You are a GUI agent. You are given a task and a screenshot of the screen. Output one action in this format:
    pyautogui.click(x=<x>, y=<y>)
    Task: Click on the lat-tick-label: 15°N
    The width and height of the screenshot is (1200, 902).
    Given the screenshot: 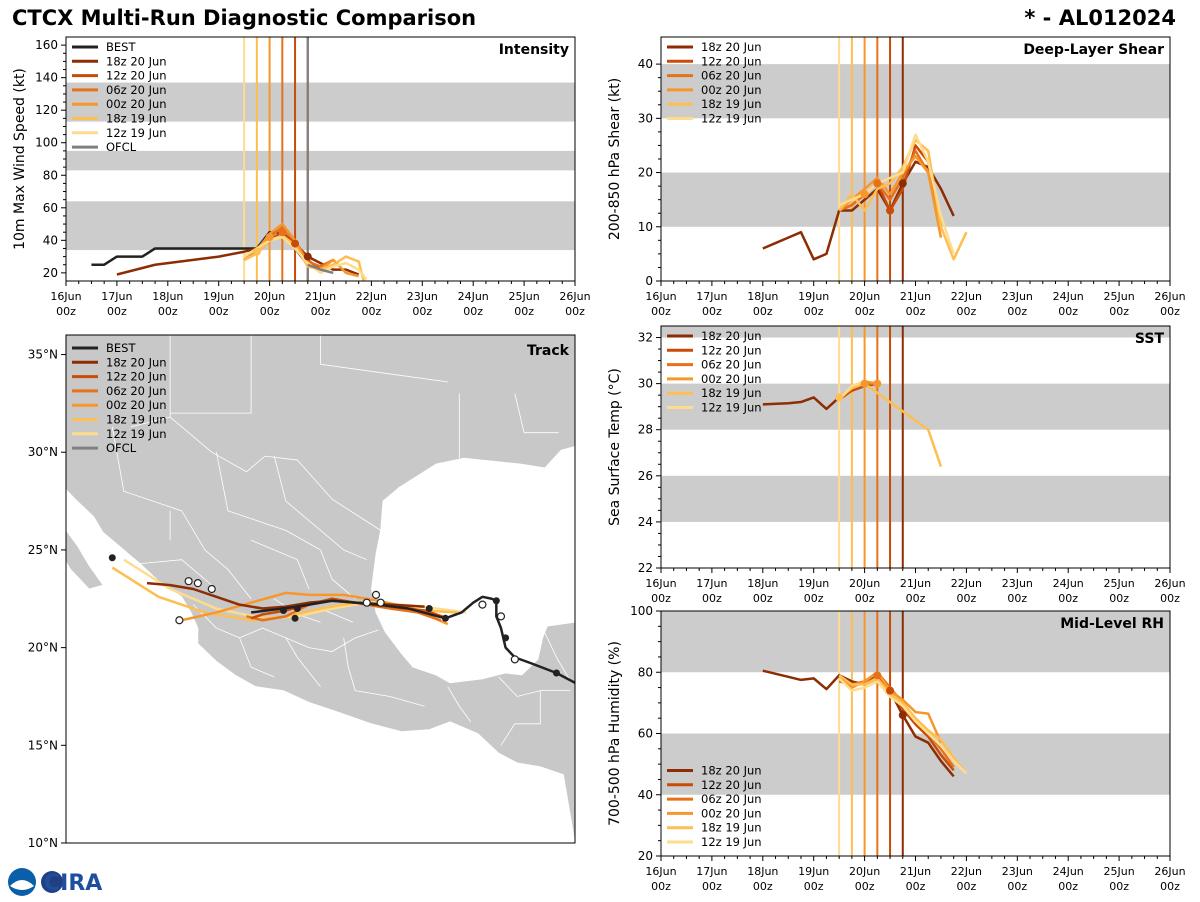 What is the action you would take?
    pyautogui.click(x=43, y=745)
    